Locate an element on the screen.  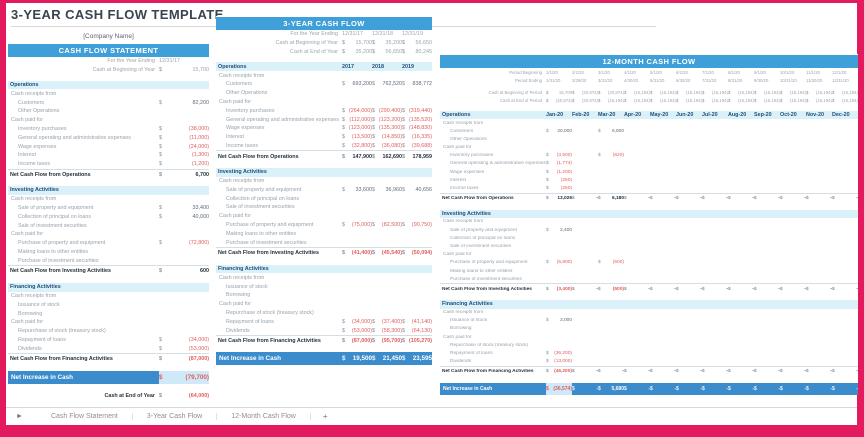
value-cell: $ (32,800) is located at coordinates (357, 146).